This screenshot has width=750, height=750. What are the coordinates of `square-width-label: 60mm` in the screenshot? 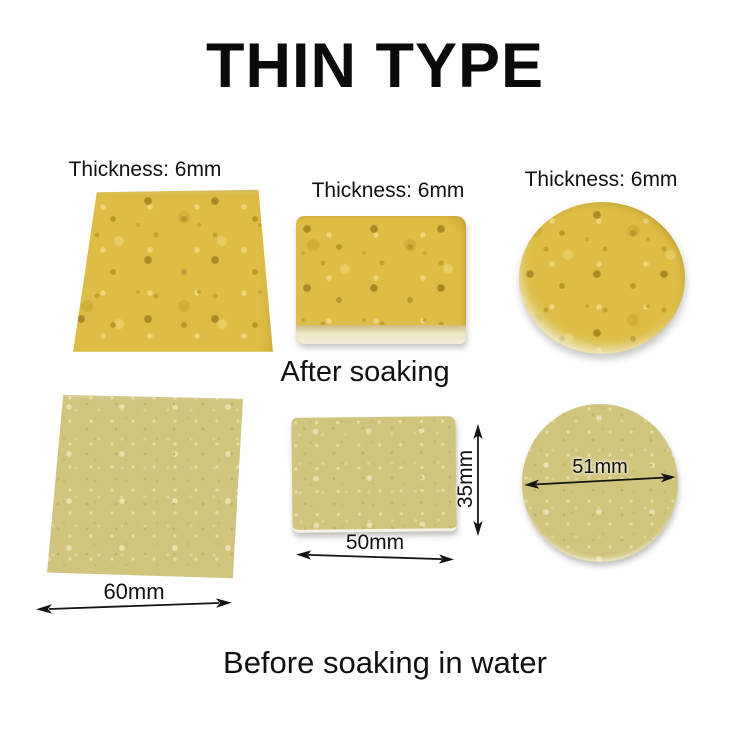 It's located at (134, 591).